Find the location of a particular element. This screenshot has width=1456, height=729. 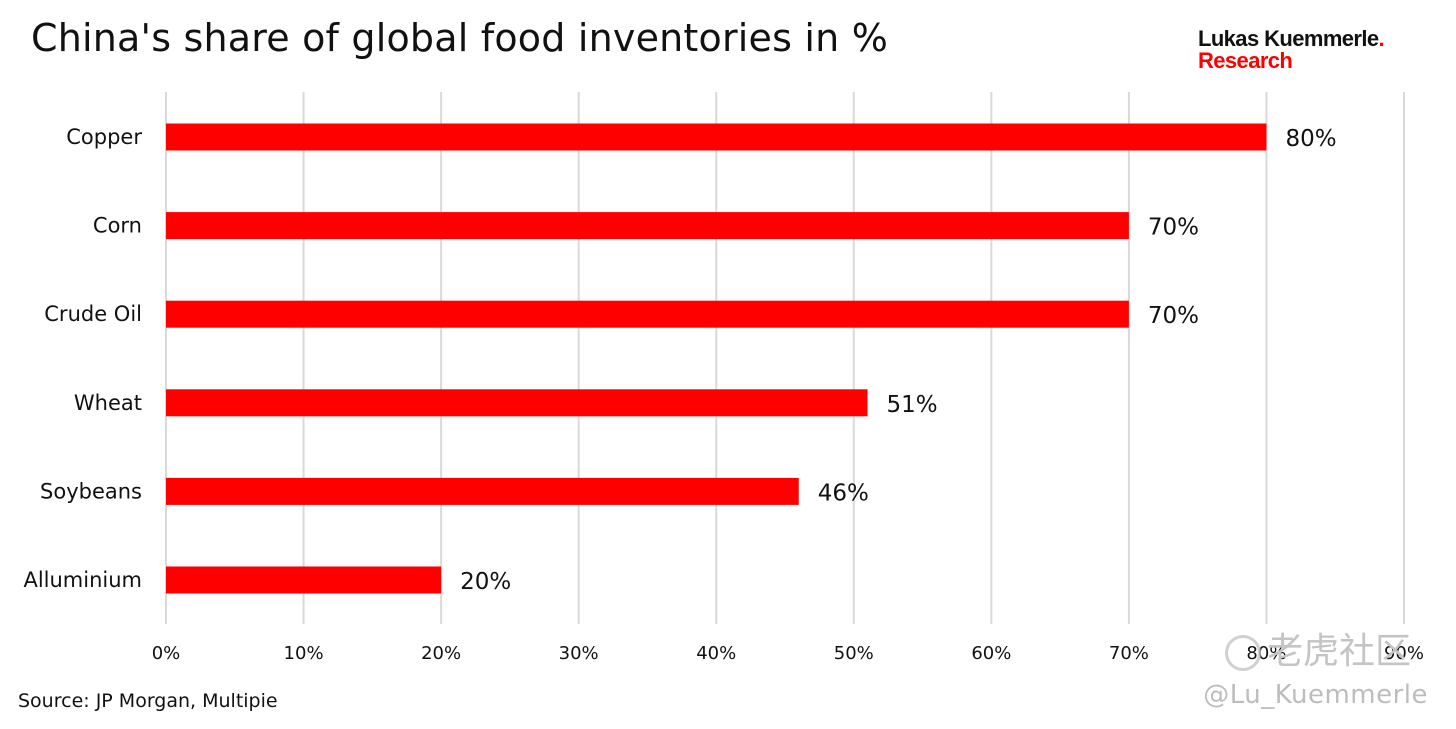

brand-subtitle: Research is located at coordinates (1245, 60).